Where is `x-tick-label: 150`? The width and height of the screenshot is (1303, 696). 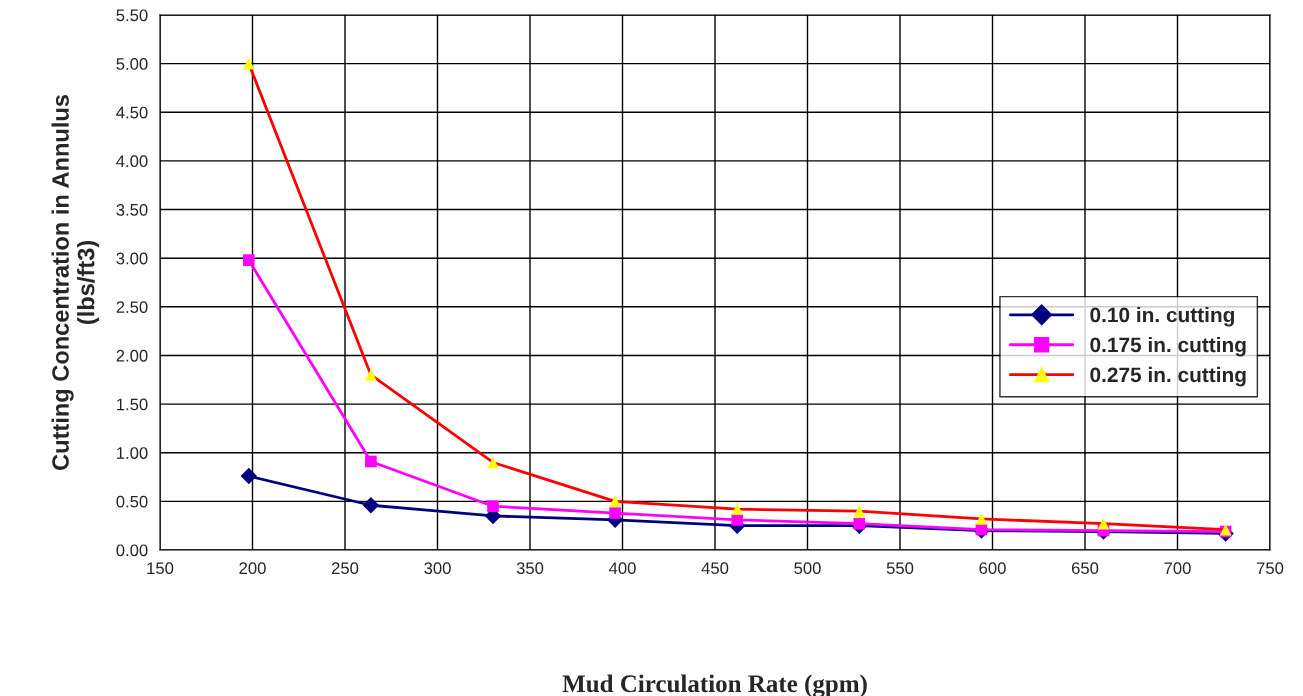 x-tick-label: 150 is located at coordinates (160, 568).